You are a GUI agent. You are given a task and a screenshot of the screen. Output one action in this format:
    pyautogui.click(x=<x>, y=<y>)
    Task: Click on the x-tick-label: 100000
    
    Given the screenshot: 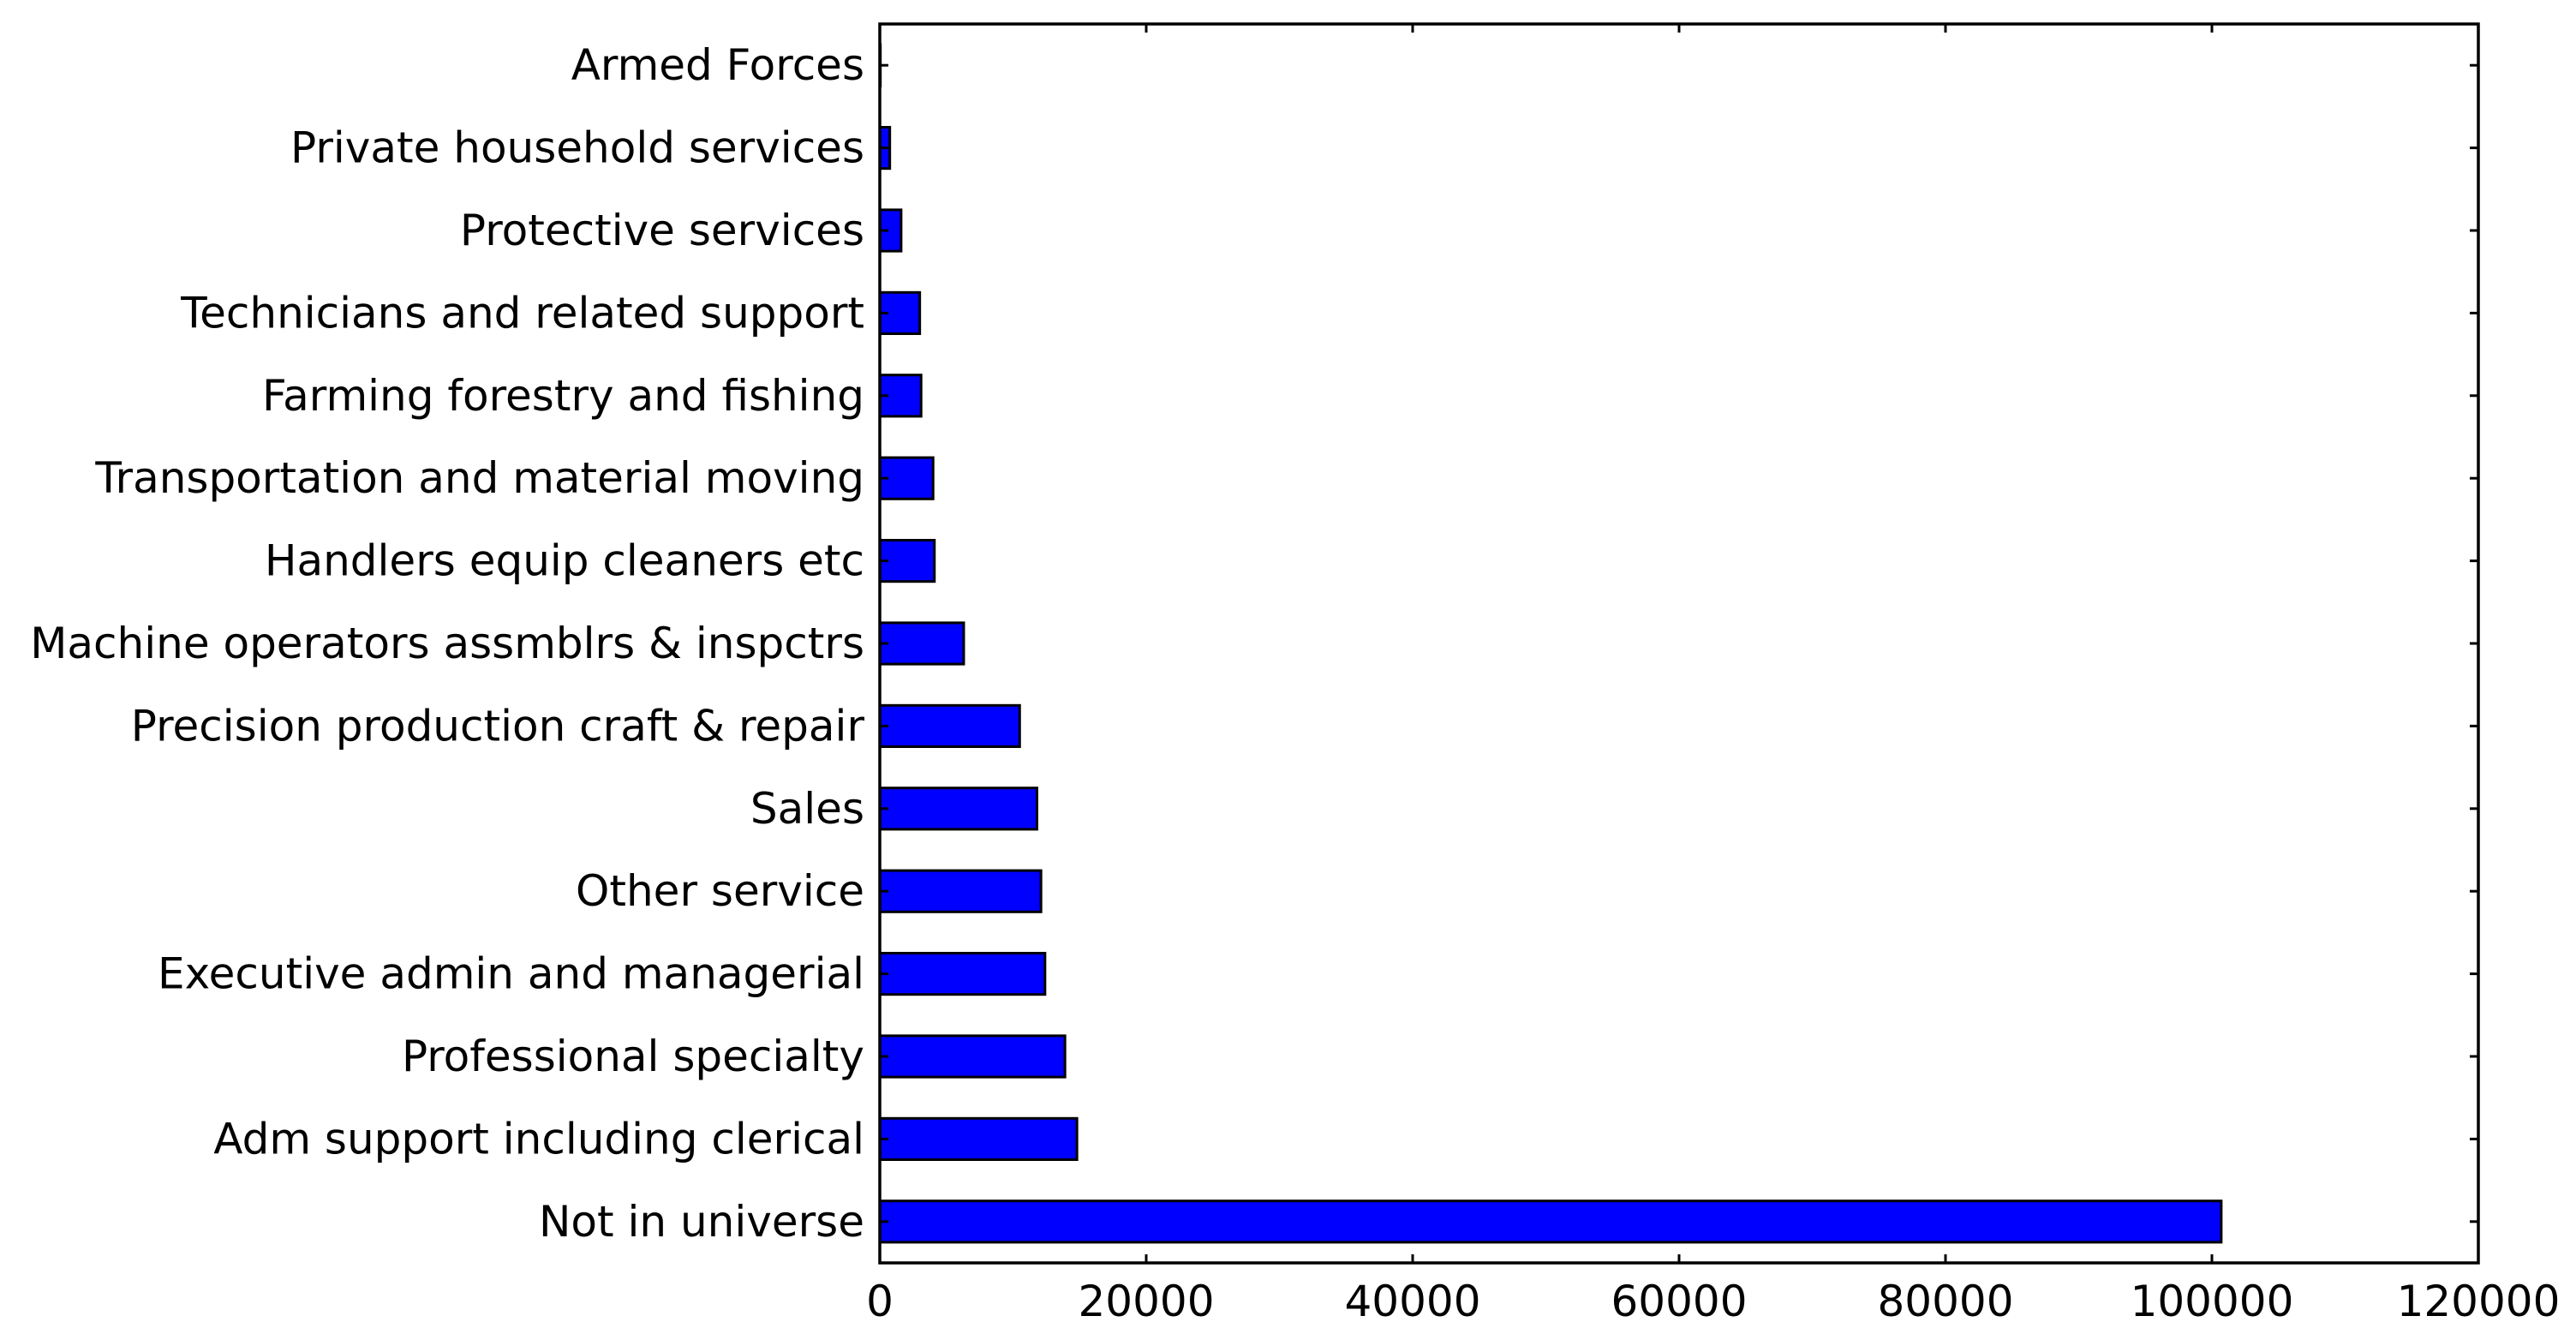 What is the action you would take?
    pyautogui.click(x=2213, y=1301)
    